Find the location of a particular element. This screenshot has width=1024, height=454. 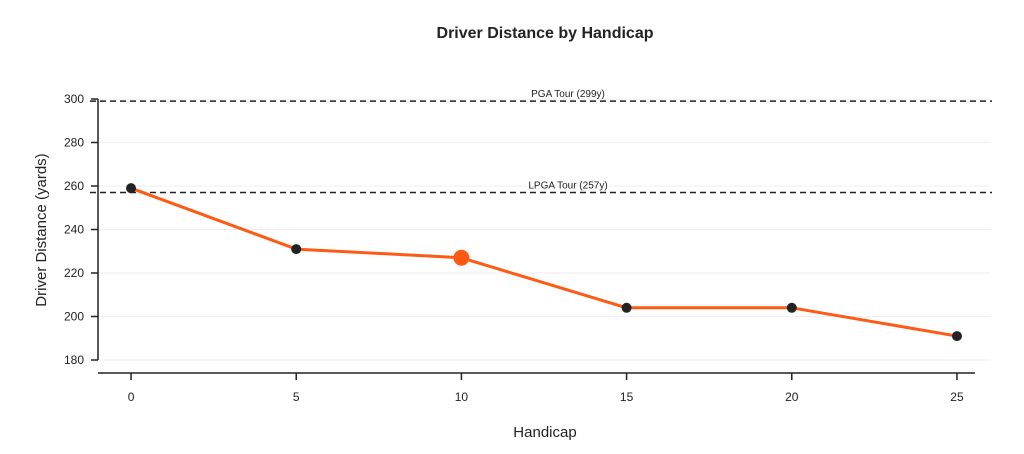

y-tick-label-200: 200 is located at coordinates (74, 317).